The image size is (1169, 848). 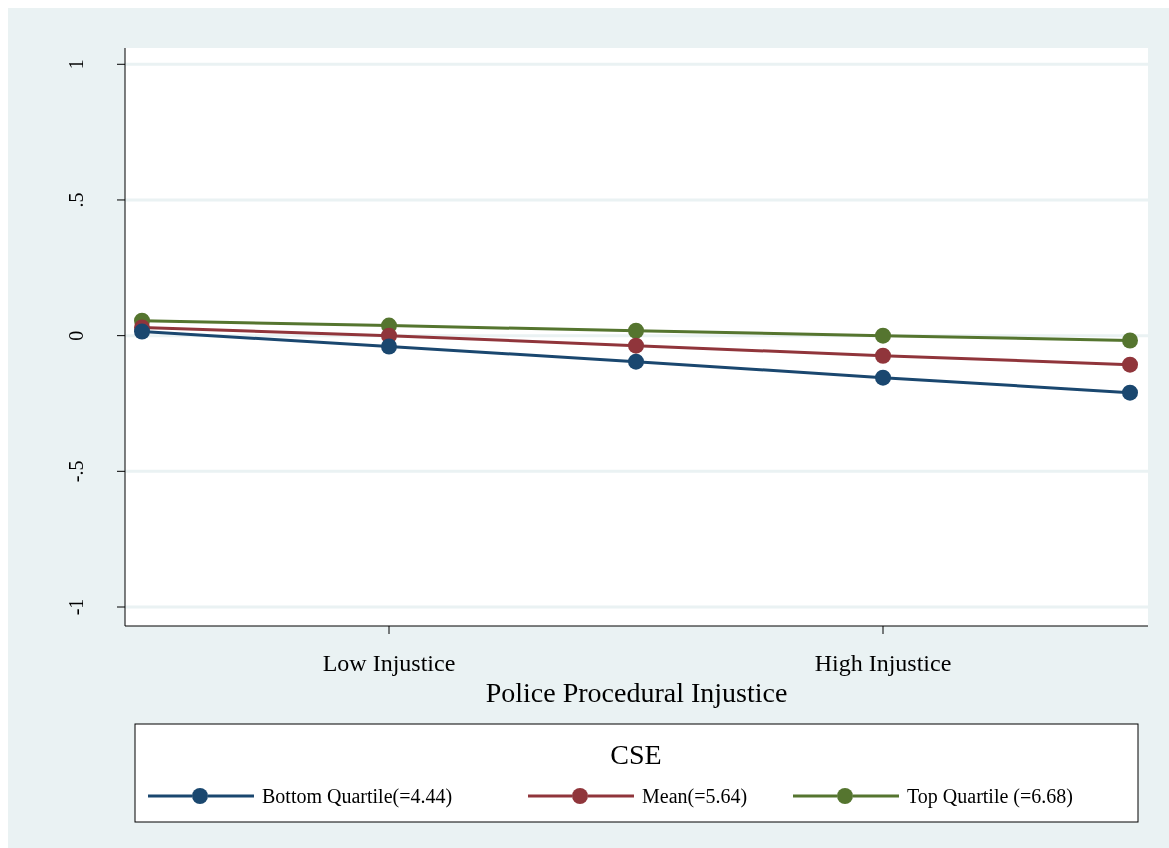 I want to click on legend-title: CSE, so click(x=636, y=754).